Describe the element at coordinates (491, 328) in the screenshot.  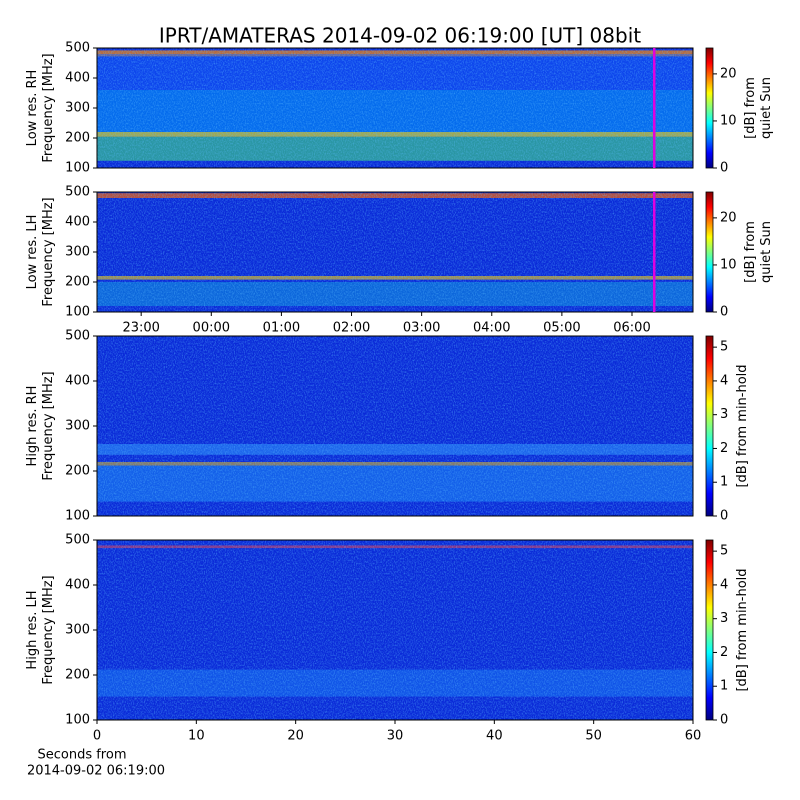
I see `x-tick-label: 04:00` at that location.